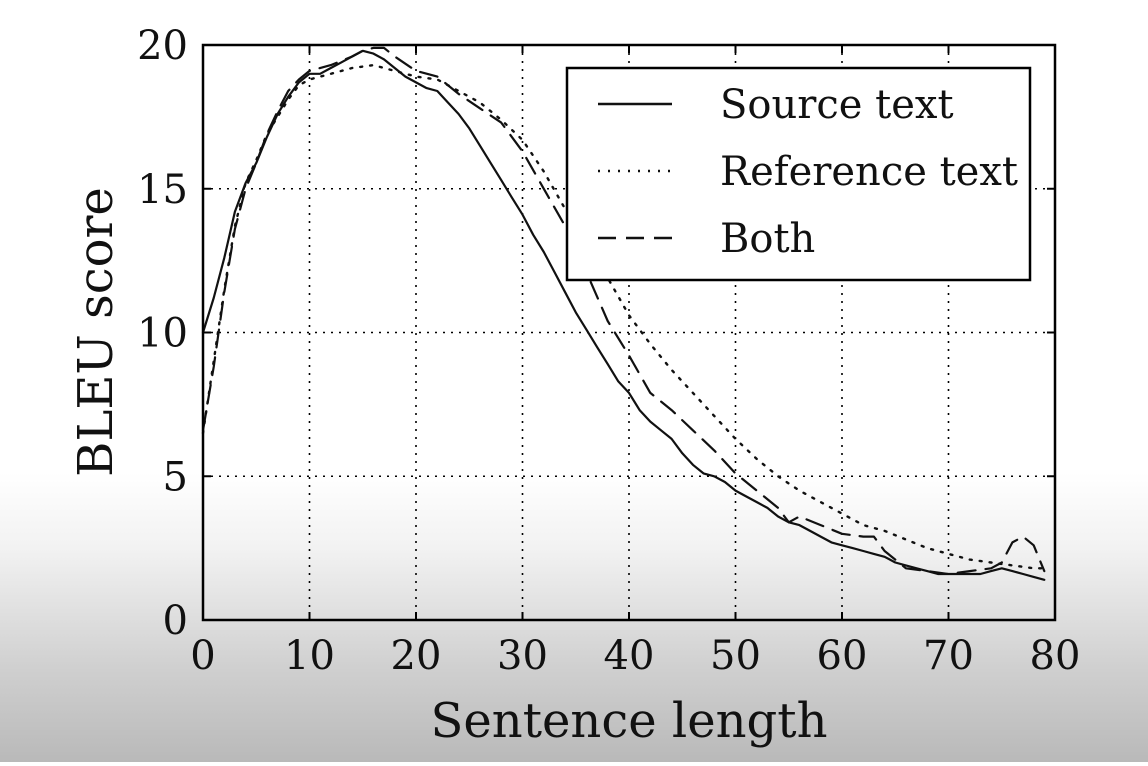  Describe the element at coordinates (837, 105) in the screenshot. I see `legend-label: Source text` at that location.